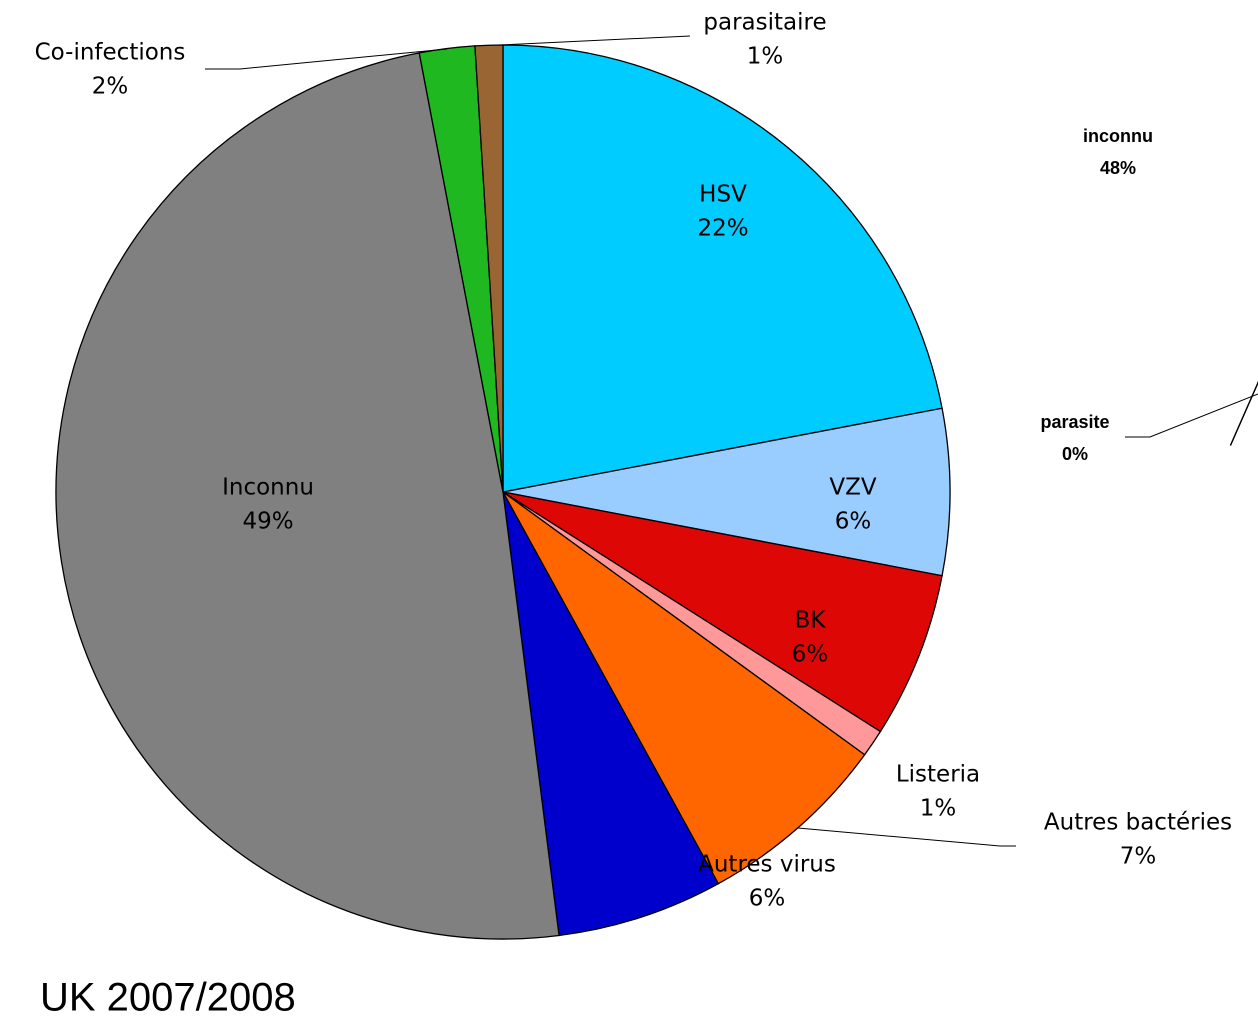 The image size is (1258, 1025). I want to click on slice-label: BK, so click(811, 621).